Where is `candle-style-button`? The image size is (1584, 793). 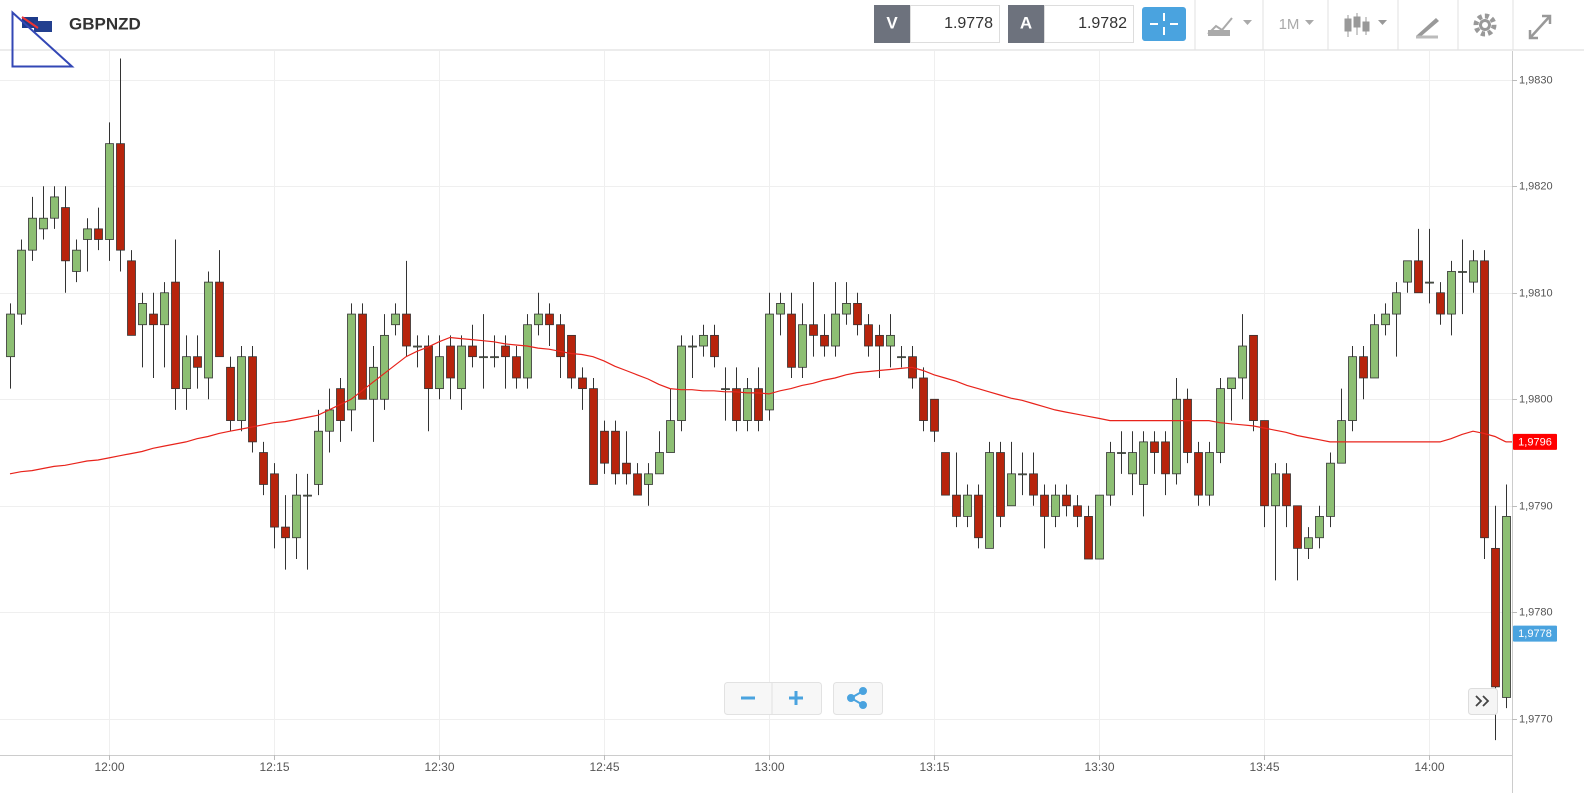 candle-style-button is located at coordinates (1365, 25).